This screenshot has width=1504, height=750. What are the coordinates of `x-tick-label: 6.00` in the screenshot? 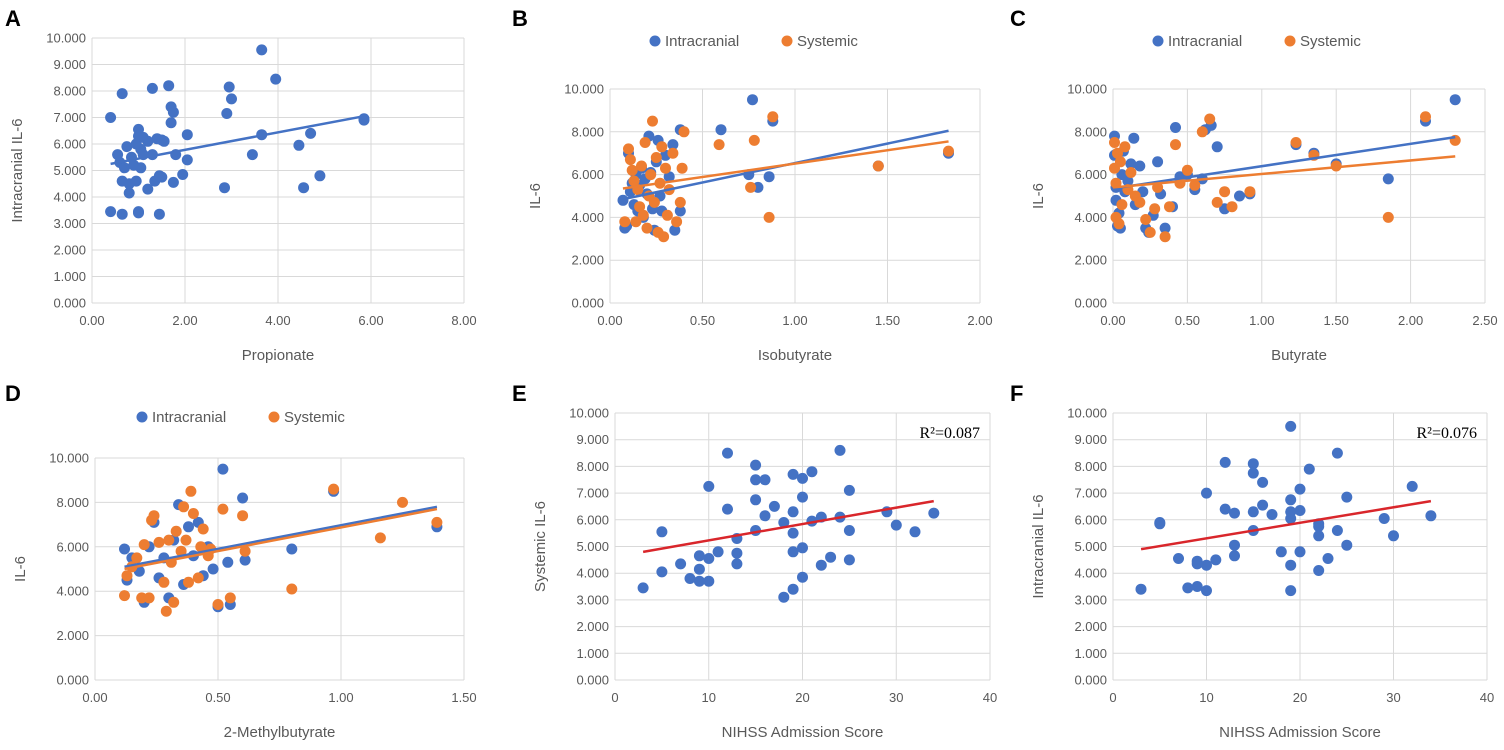 It's located at (370, 320).